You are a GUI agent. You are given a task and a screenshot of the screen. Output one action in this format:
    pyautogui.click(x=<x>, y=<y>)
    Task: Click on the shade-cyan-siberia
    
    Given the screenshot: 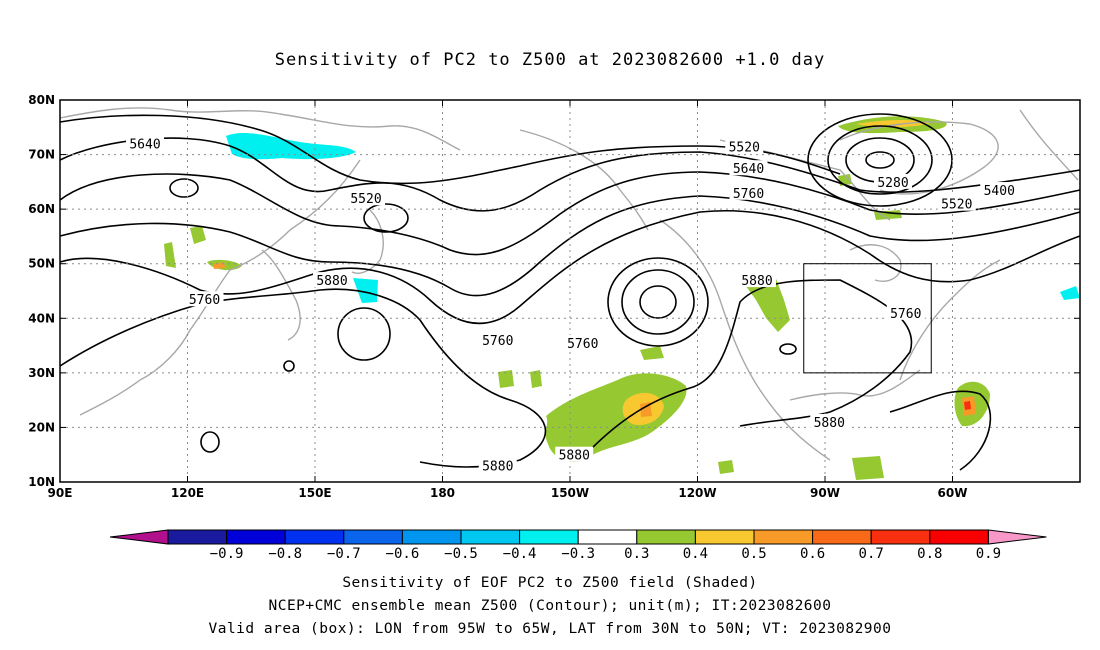 What is the action you would take?
    pyautogui.click(x=291, y=146)
    